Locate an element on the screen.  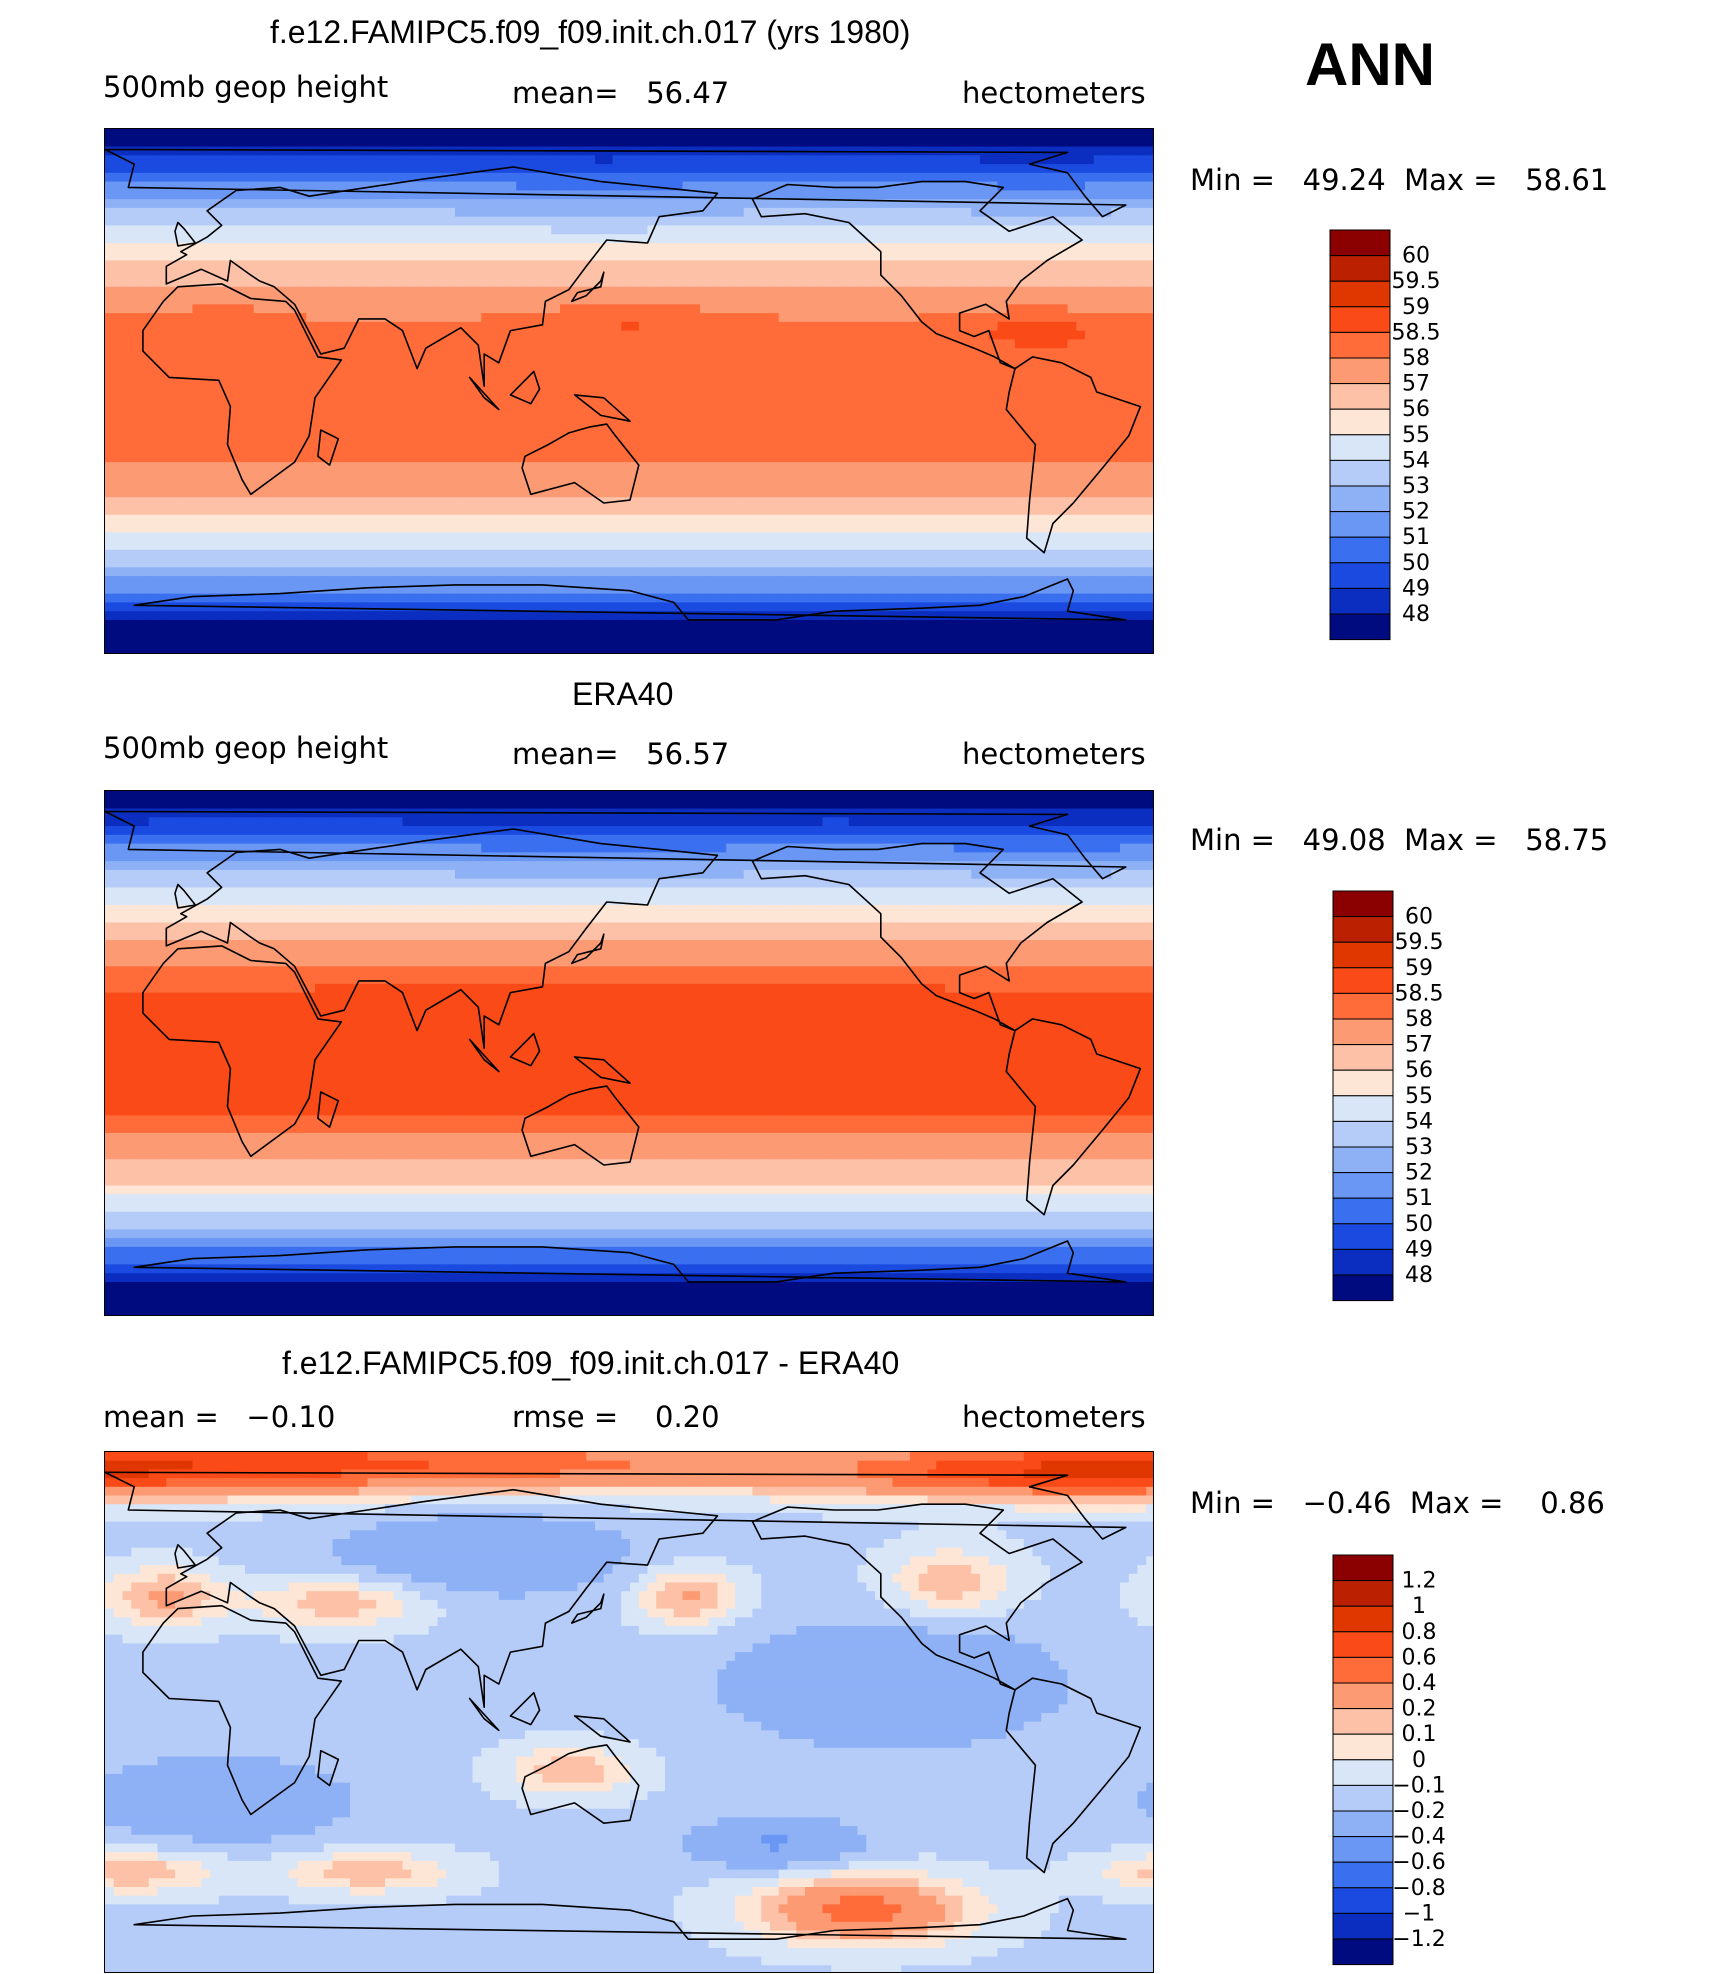
colorbar-level-label: 0 is located at coordinates (1419, 1760).